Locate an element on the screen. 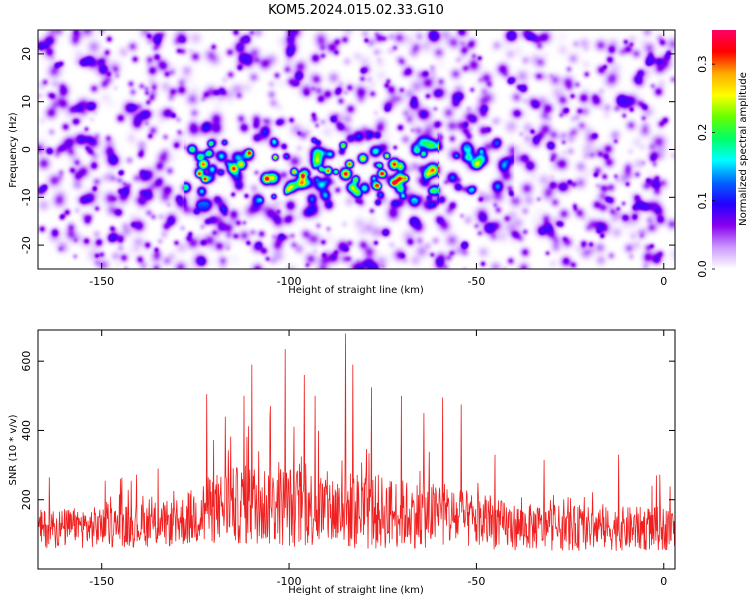 The image size is (750, 600). colorbar-tick-label: 0.0 is located at coordinates (702, 269).